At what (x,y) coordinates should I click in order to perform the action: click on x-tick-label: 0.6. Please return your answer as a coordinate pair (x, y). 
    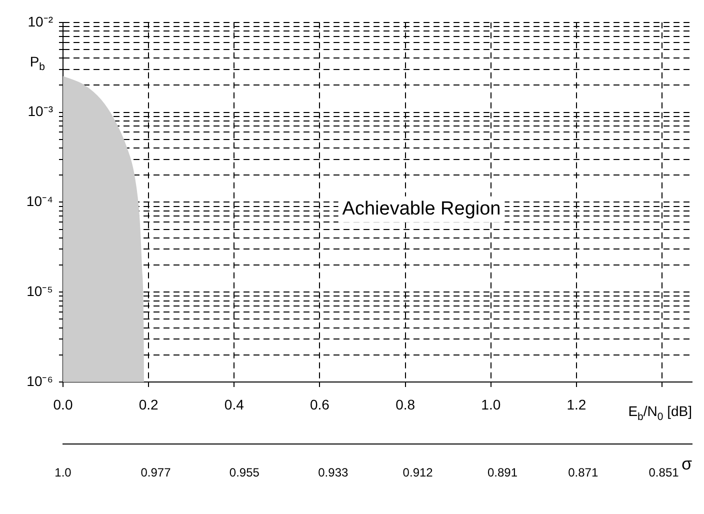
    Looking at the image, I should click on (320, 404).